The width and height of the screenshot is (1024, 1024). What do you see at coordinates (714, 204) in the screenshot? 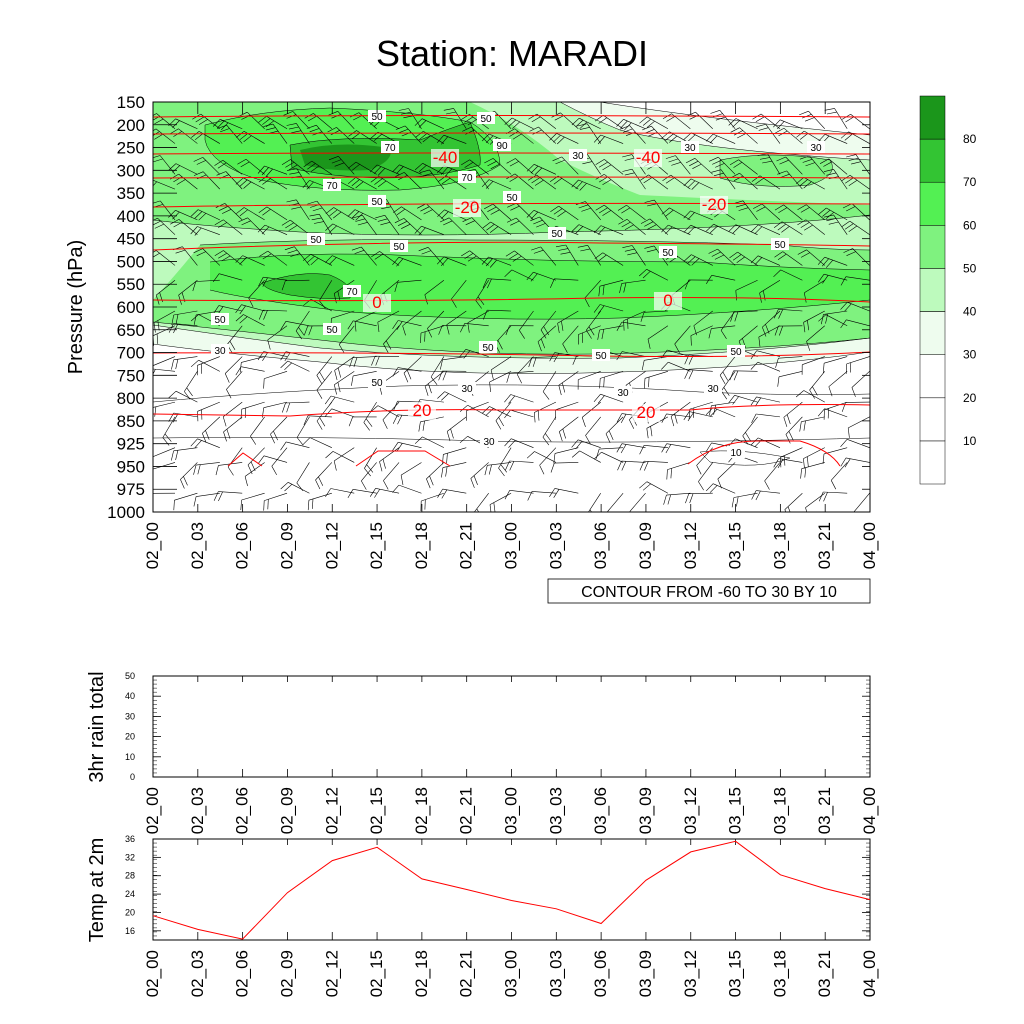
I see `temperature-label: -20` at bounding box center [714, 204].